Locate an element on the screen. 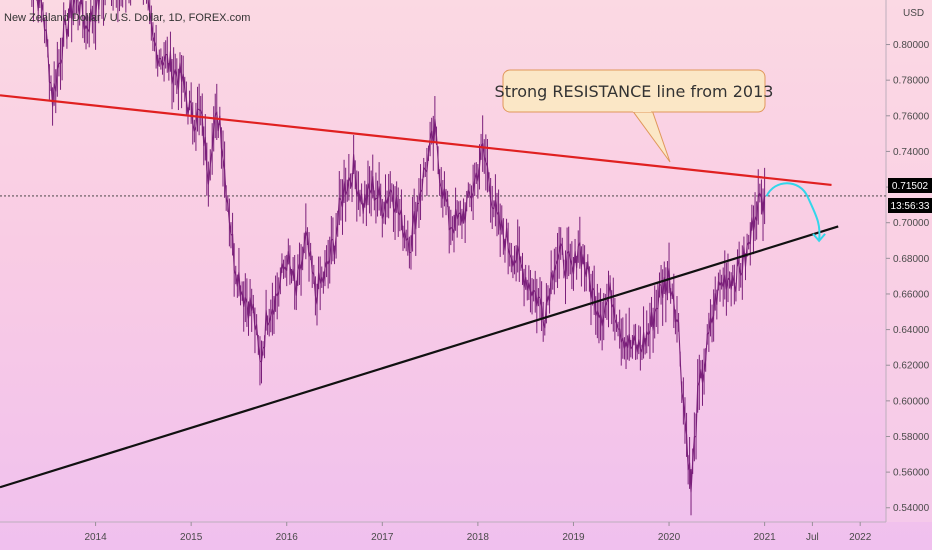 This screenshot has width=932, height=550. x-tick-label: 2021 is located at coordinates (764, 537).